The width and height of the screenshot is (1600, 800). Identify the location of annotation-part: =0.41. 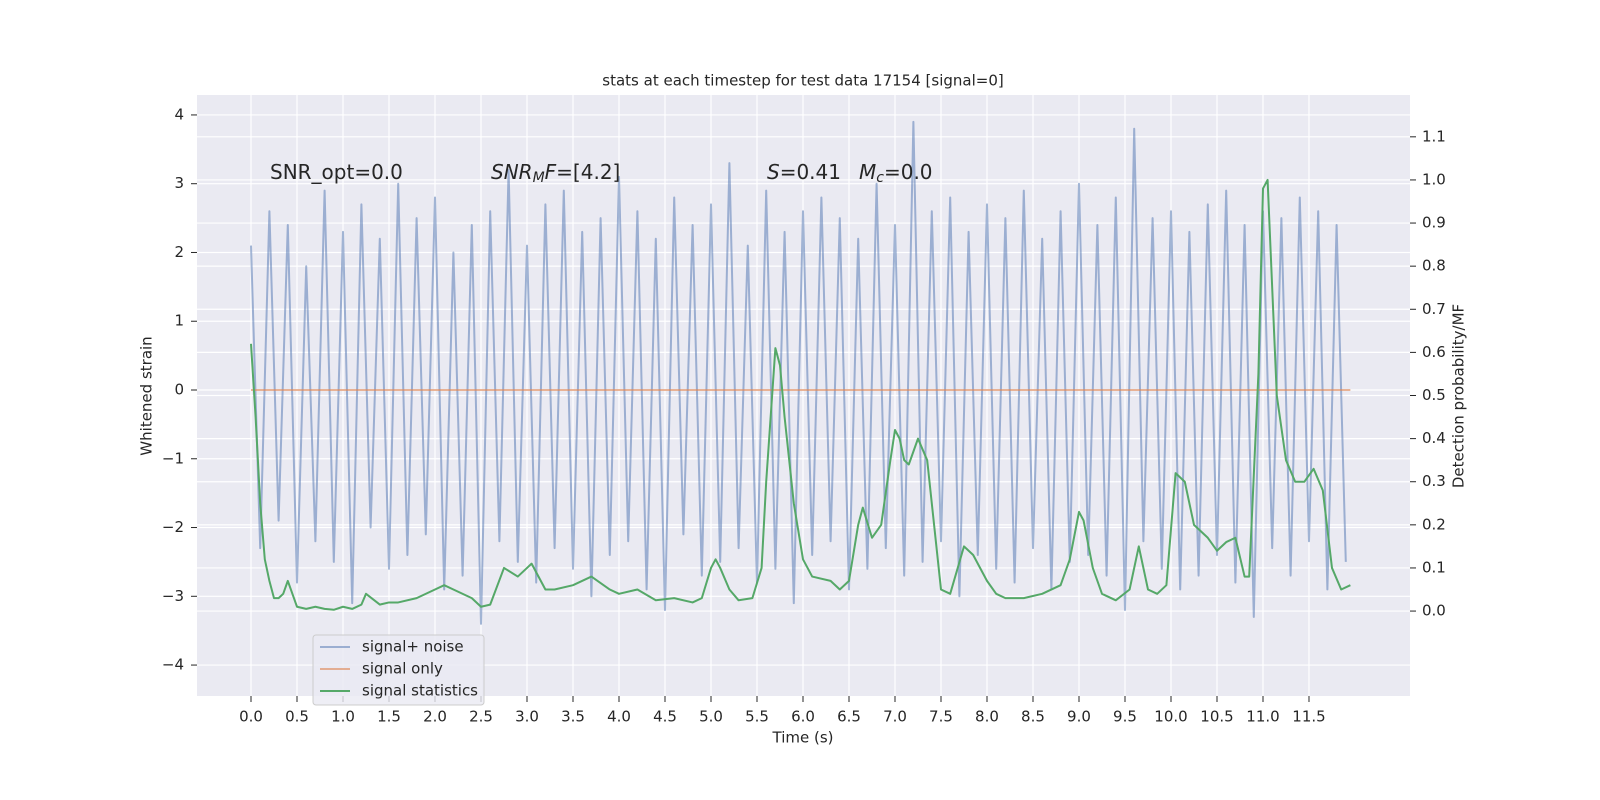
(810, 172).